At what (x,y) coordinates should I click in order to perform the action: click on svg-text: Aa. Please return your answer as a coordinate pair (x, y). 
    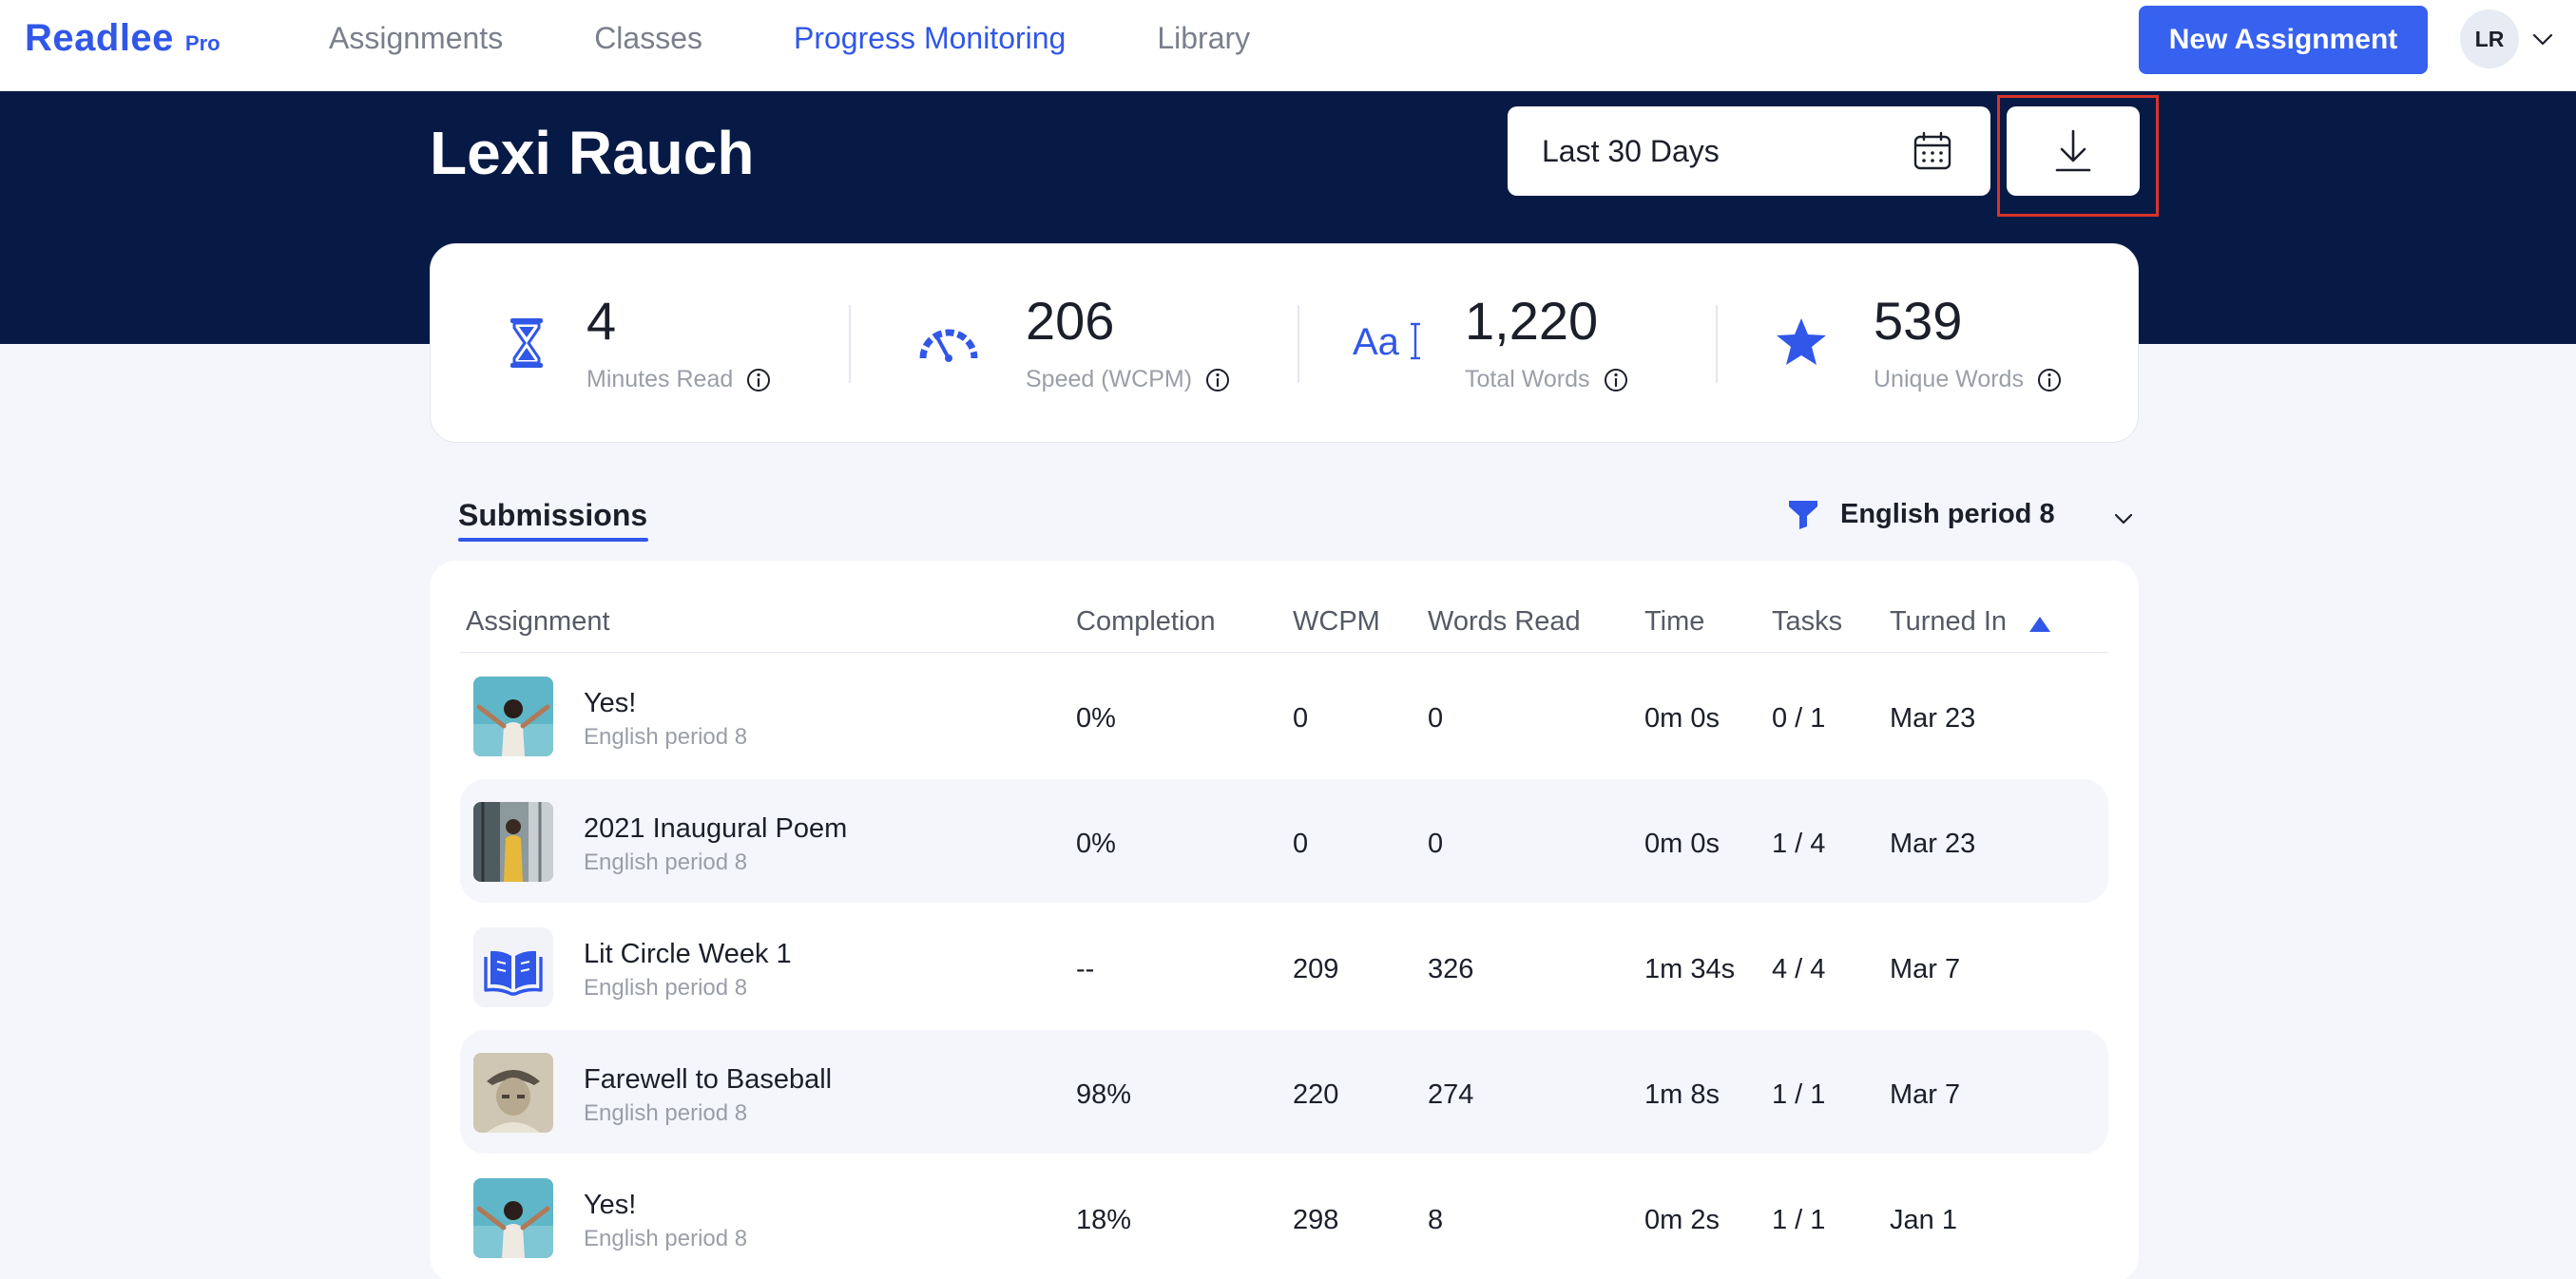
    Looking at the image, I should click on (1376, 342).